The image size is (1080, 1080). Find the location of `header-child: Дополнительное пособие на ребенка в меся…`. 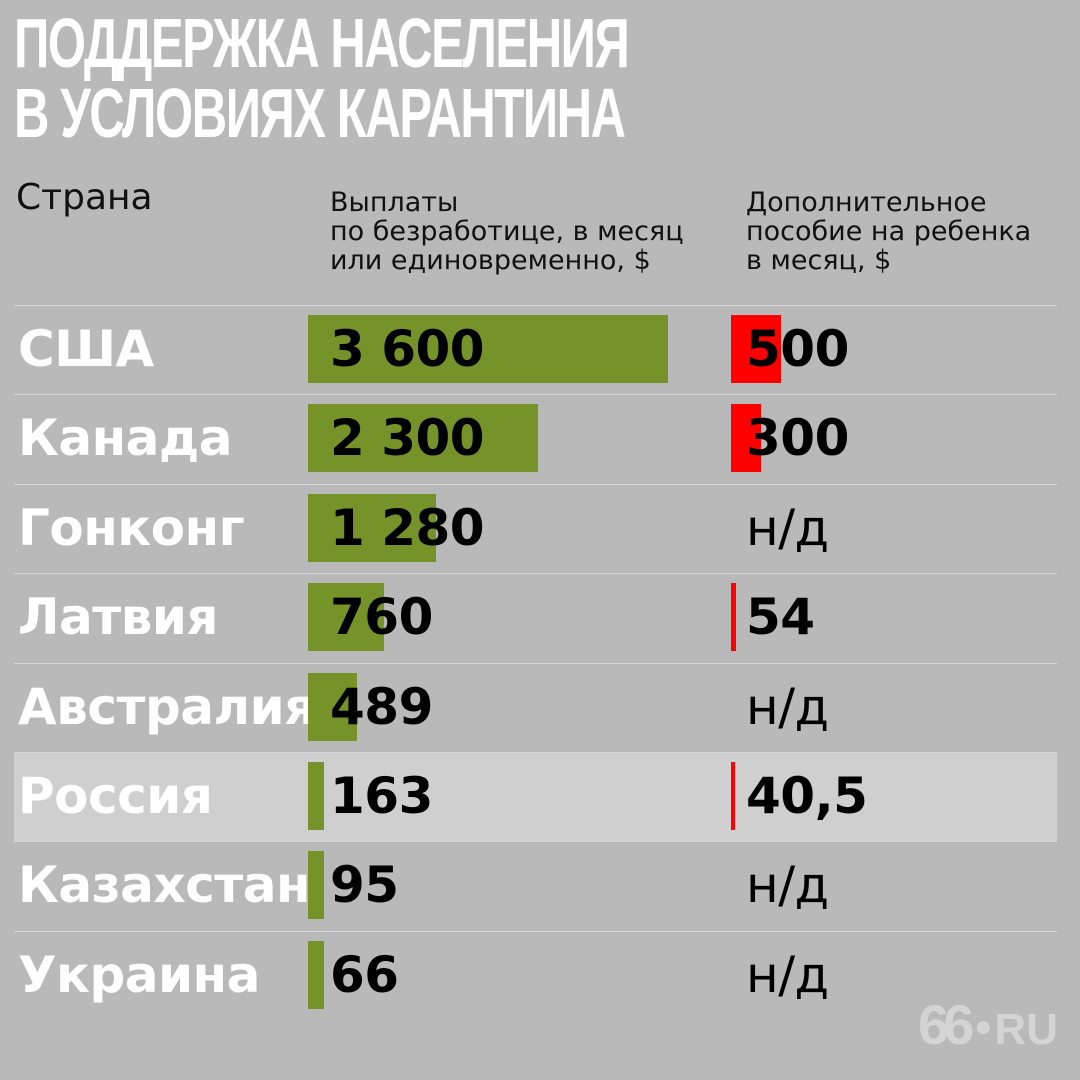

header-child: Дополнительное пособие на ребенка в меся… is located at coordinates (888, 231).